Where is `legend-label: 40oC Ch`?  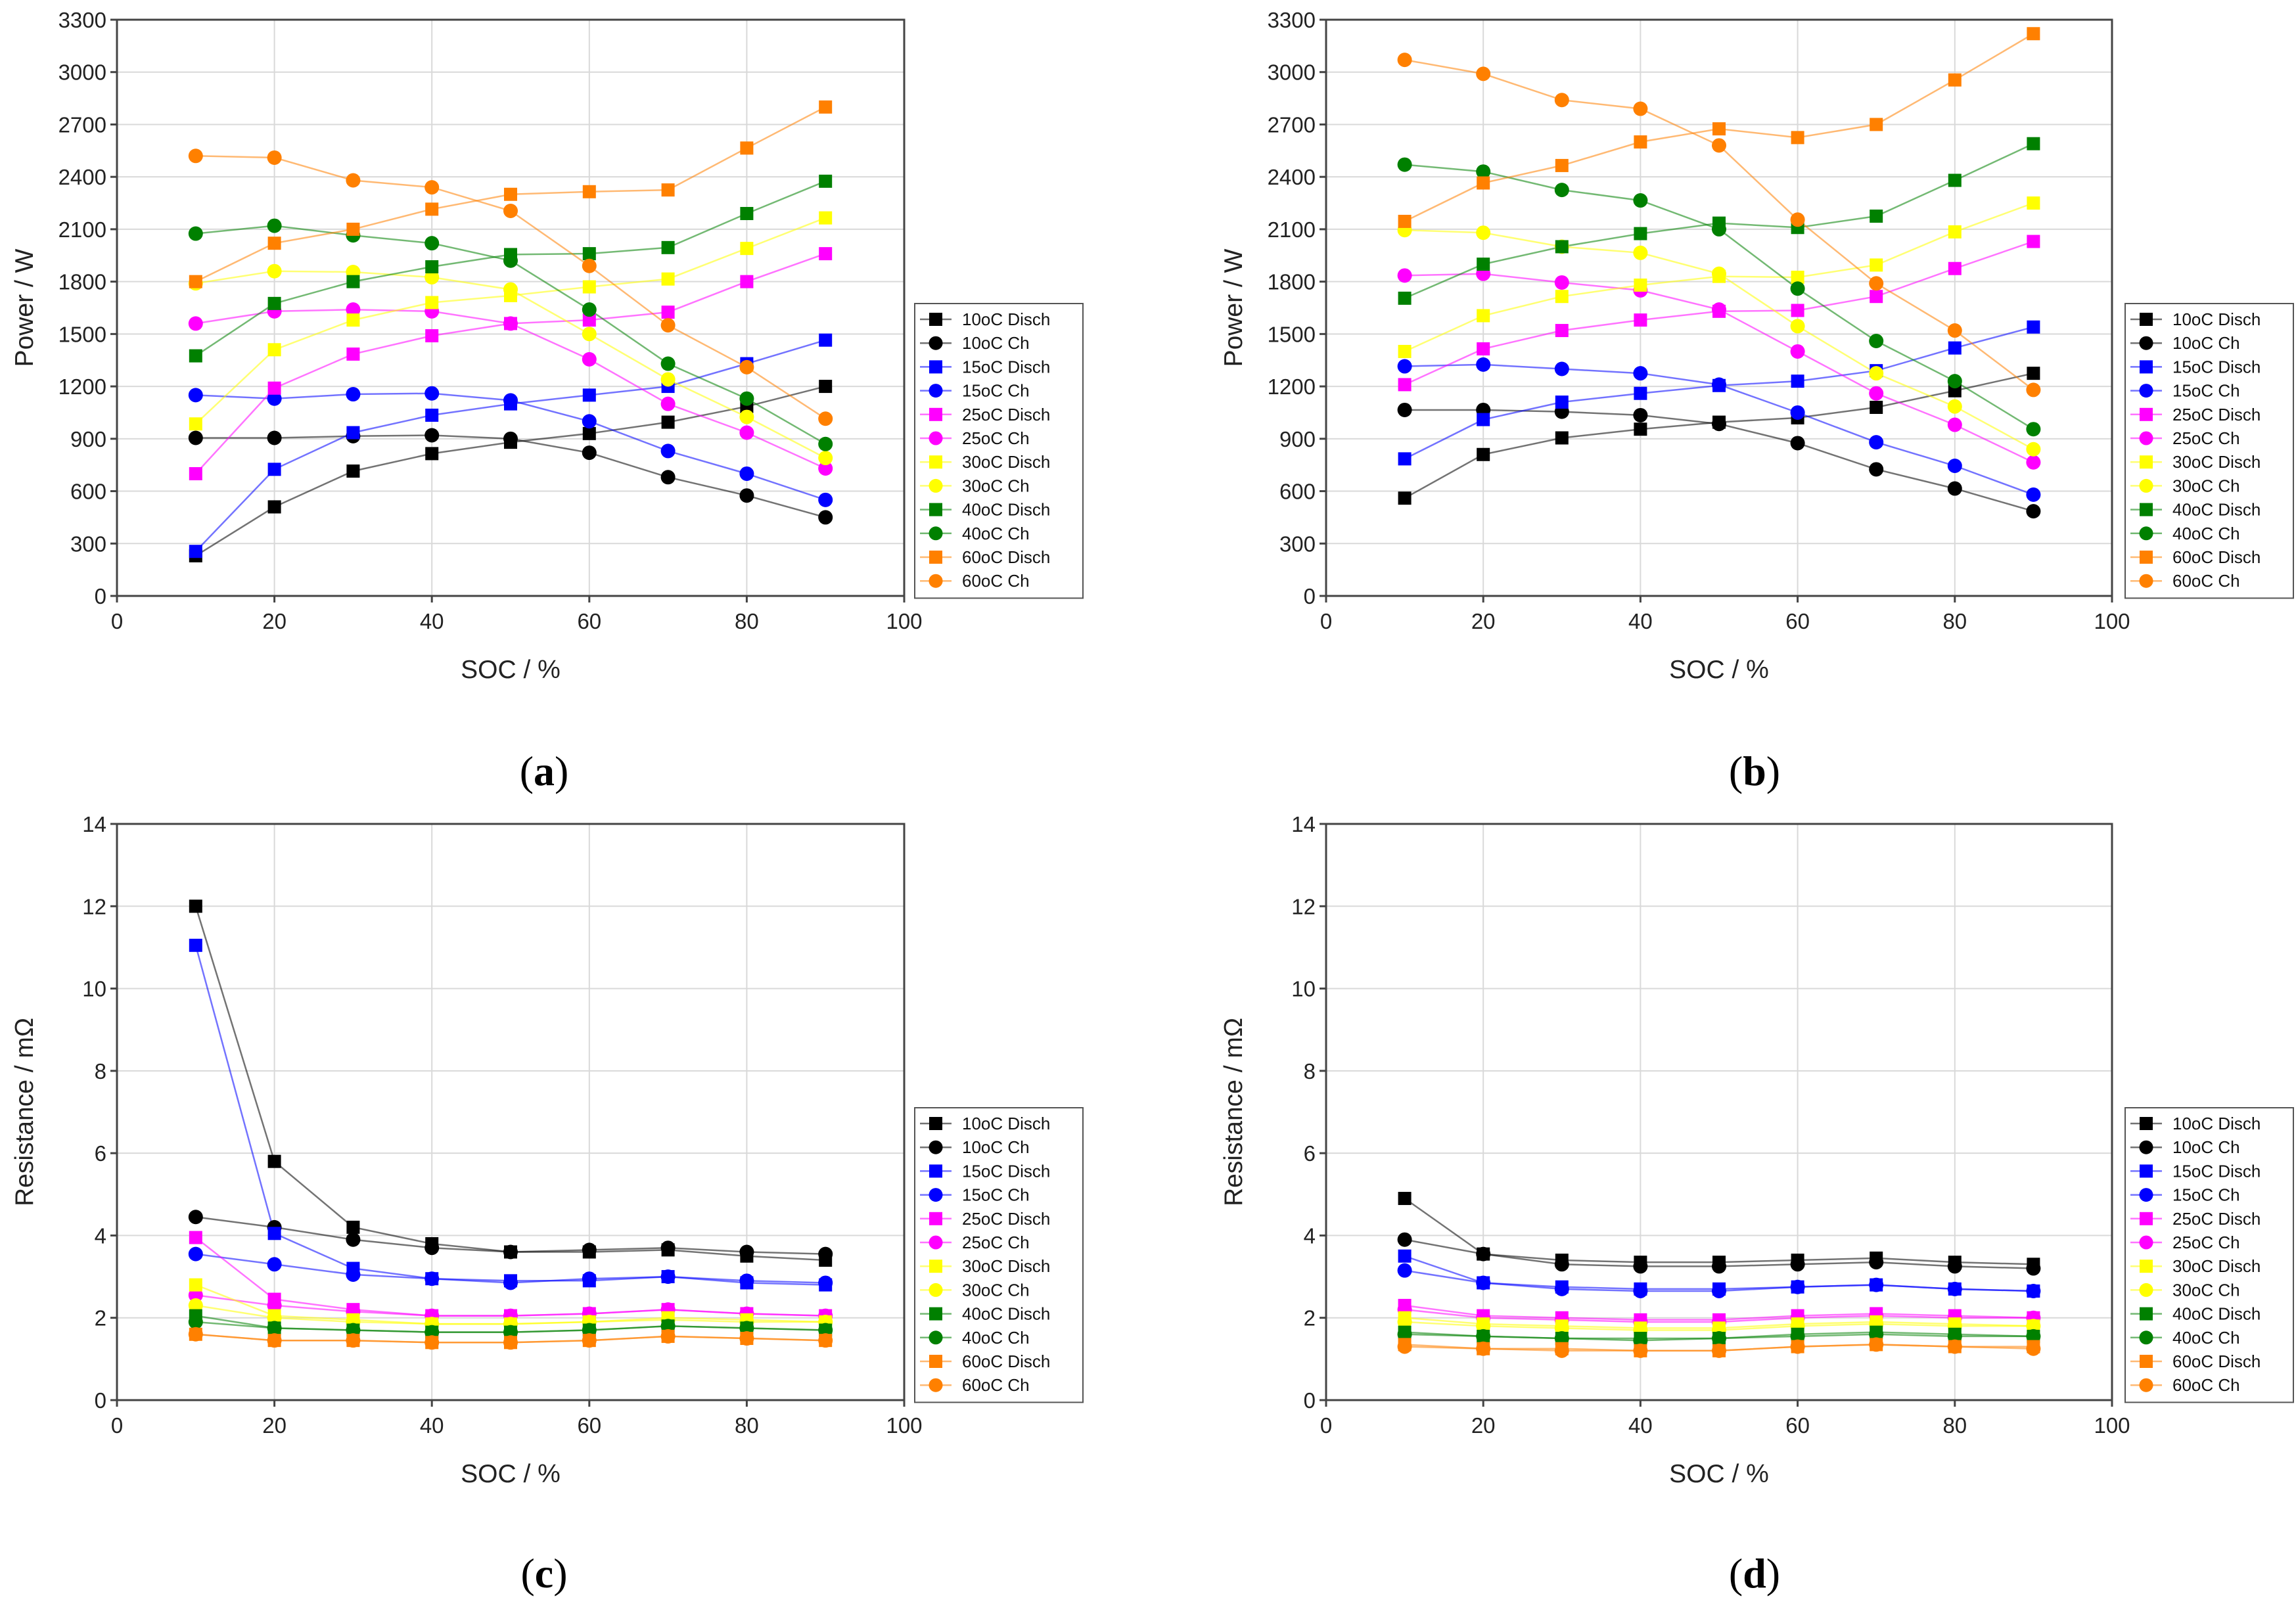
legend-label: 40oC Ch is located at coordinates (2206, 534).